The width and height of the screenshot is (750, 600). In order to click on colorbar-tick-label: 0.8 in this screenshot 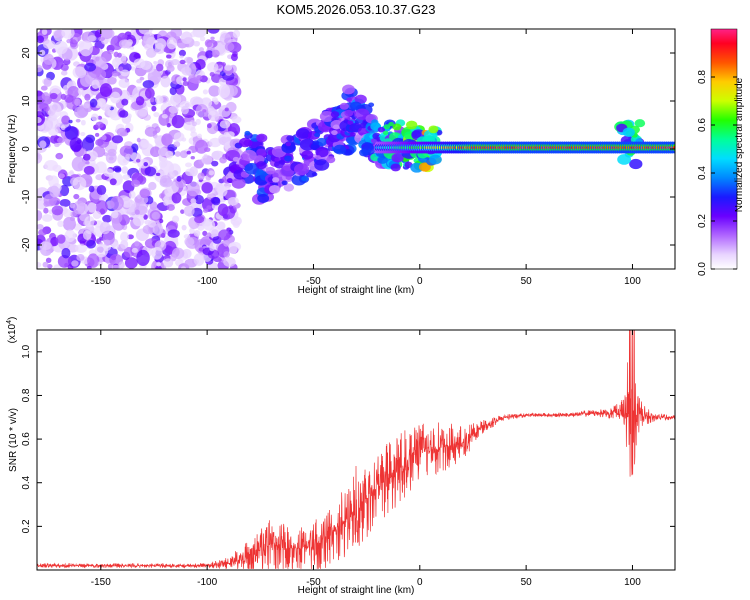, I will do `click(702, 77)`.